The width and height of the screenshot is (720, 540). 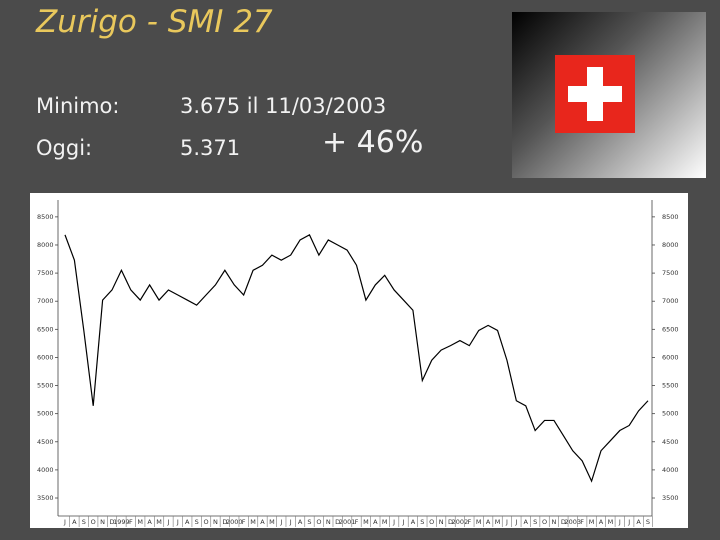 What do you see at coordinates (210, 148) in the screenshot?
I see `today-value: 5.371` at bounding box center [210, 148].